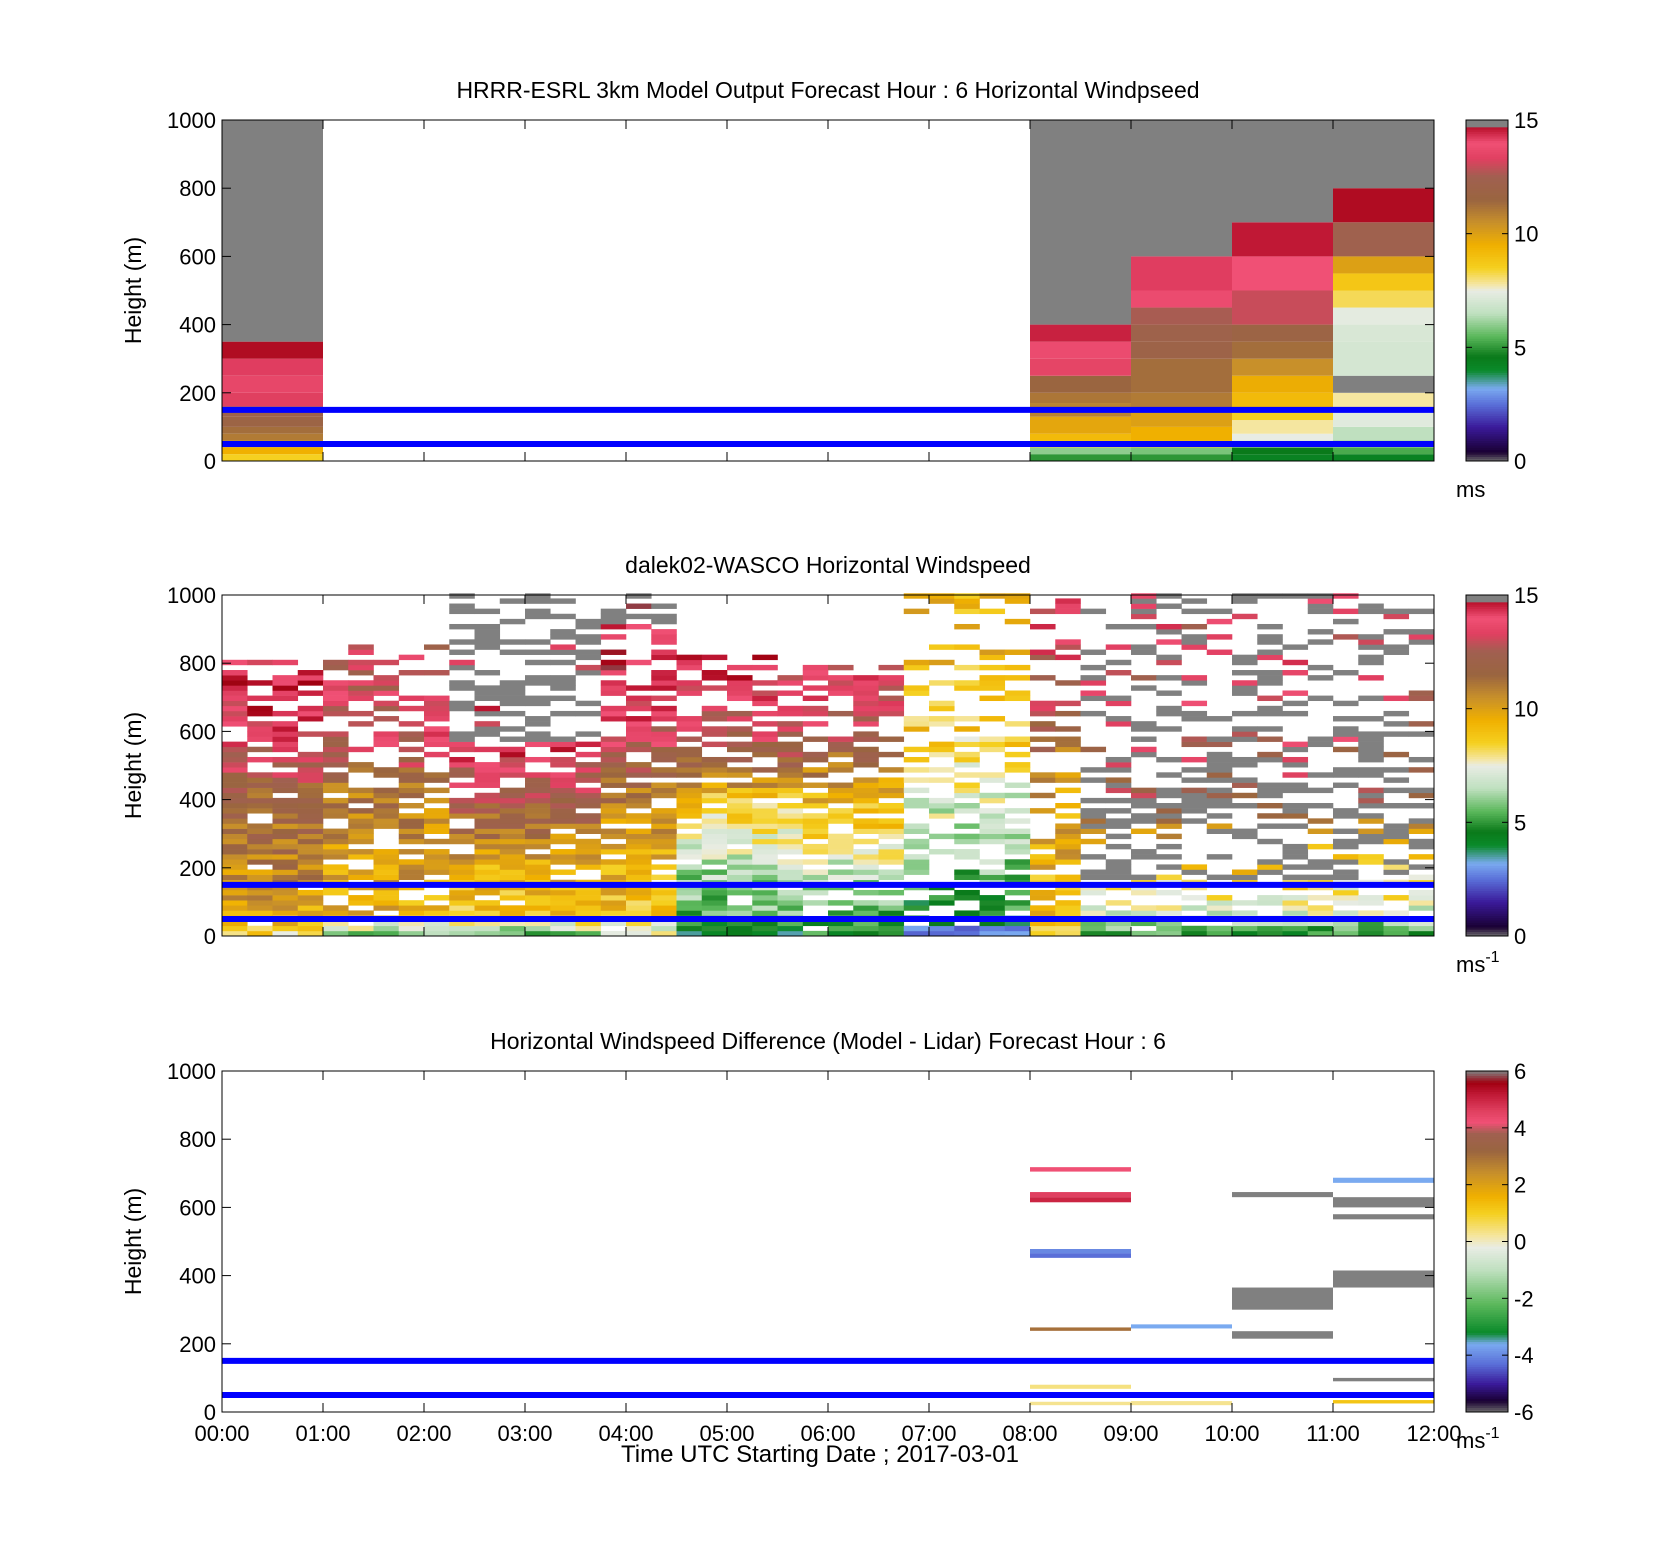 This screenshot has width=1680, height=1561. What do you see at coordinates (191, 120) in the screenshot?
I see `y-tick-label: 1000` at bounding box center [191, 120].